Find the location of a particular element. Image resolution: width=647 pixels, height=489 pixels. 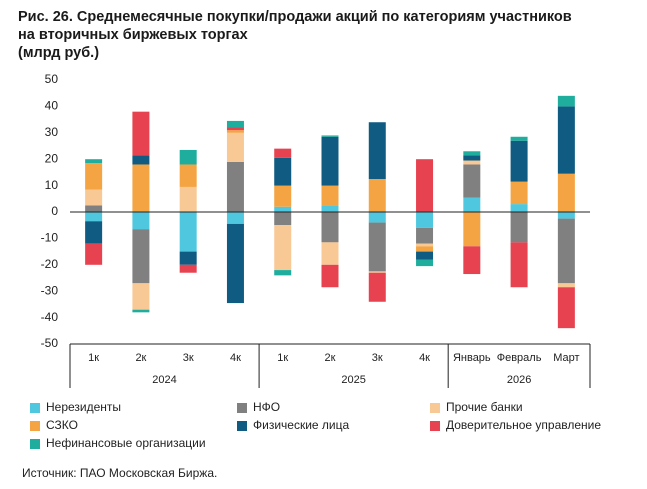

y-tick-label: -30 is located at coordinates (50, 290).